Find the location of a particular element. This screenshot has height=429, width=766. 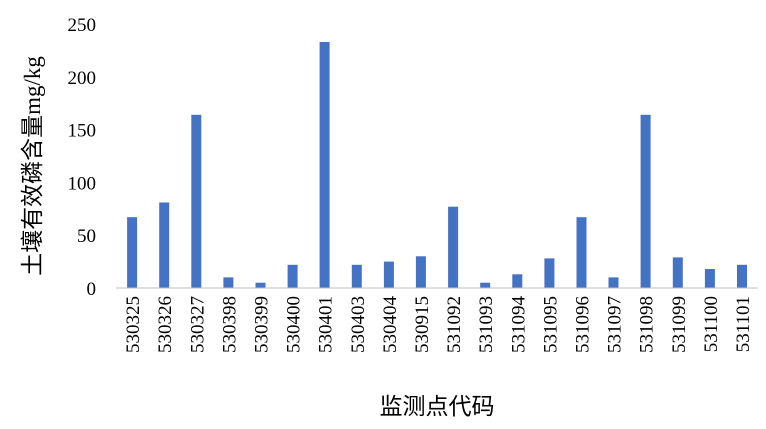

x-tick-label: 530398 is located at coordinates (229, 324).